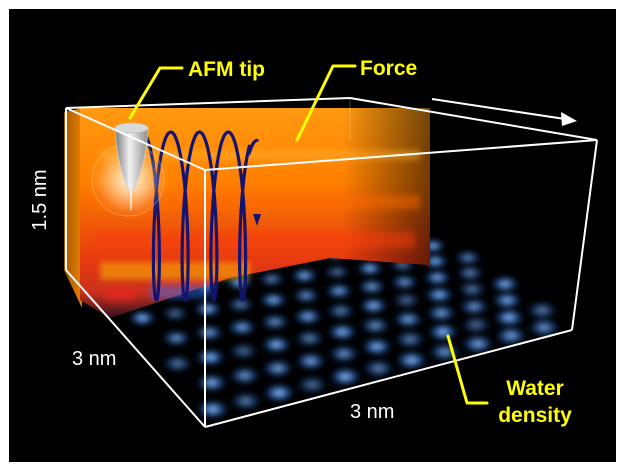  Describe the element at coordinates (388, 68) in the screenshot. I see `force-label: Force` at that location.